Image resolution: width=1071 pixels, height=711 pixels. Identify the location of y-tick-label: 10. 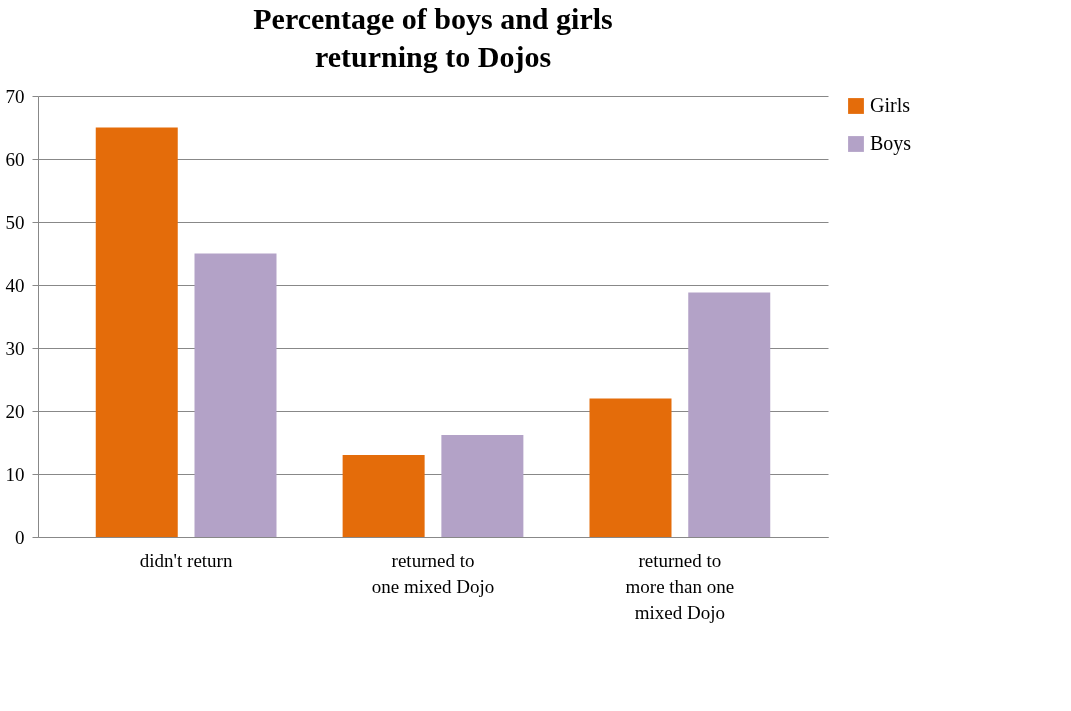
(15, 474).